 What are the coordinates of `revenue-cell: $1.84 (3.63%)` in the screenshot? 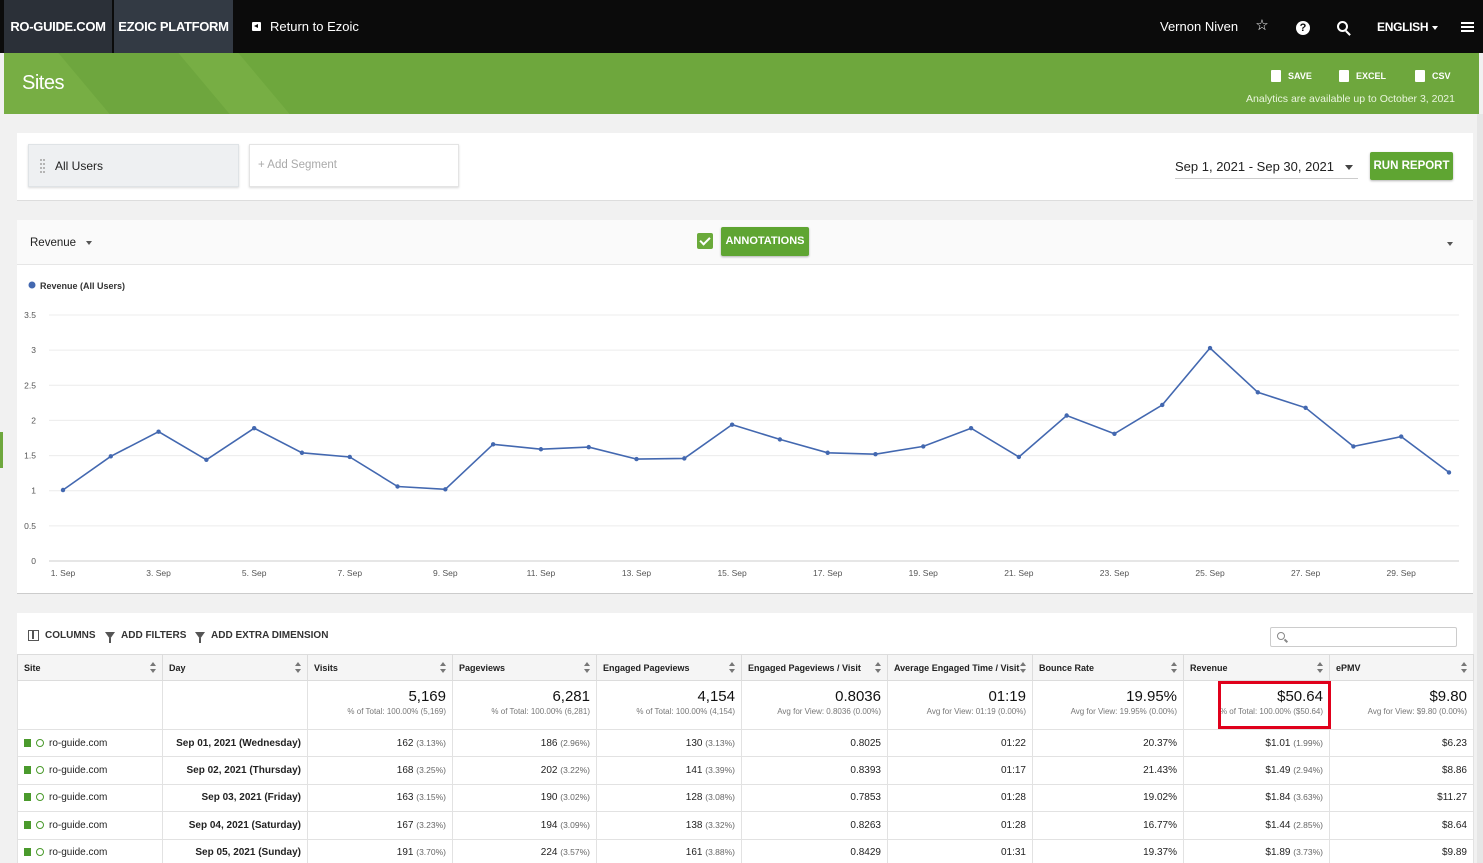 It's located at (1256, 798).